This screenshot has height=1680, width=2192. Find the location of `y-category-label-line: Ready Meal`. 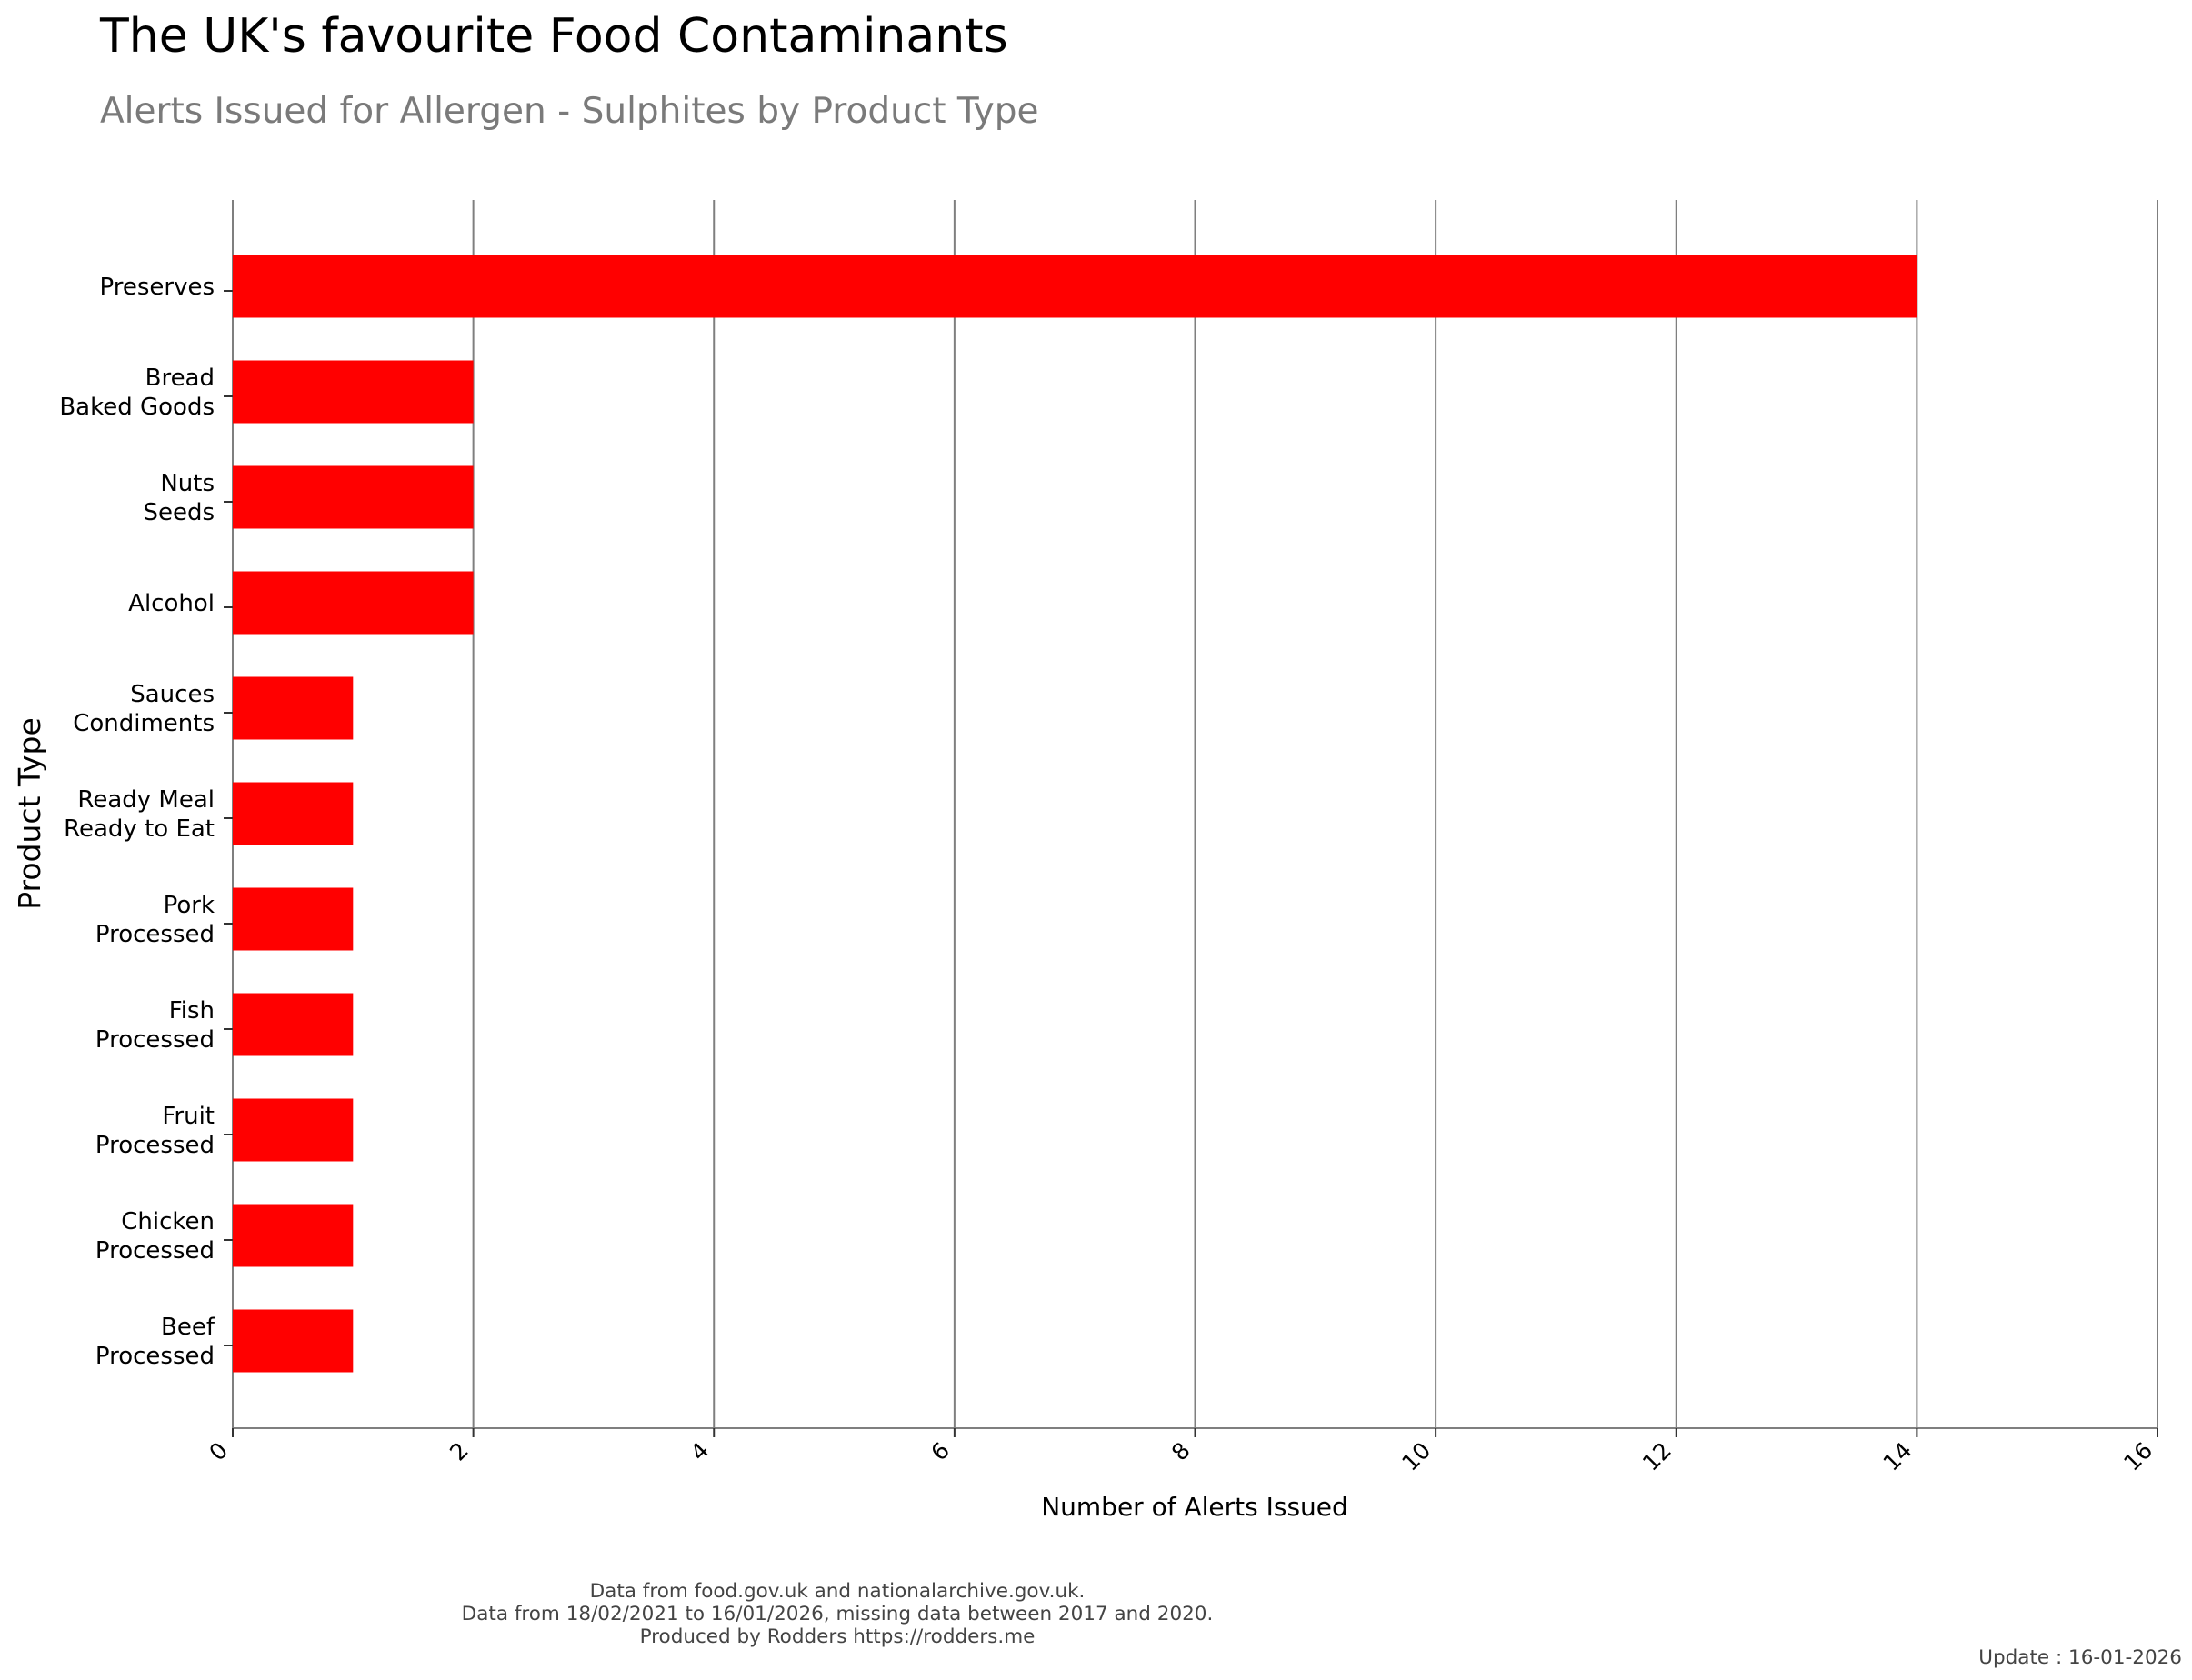

y-category-label-line: Ready Meal is located at coordinates (146, 800).